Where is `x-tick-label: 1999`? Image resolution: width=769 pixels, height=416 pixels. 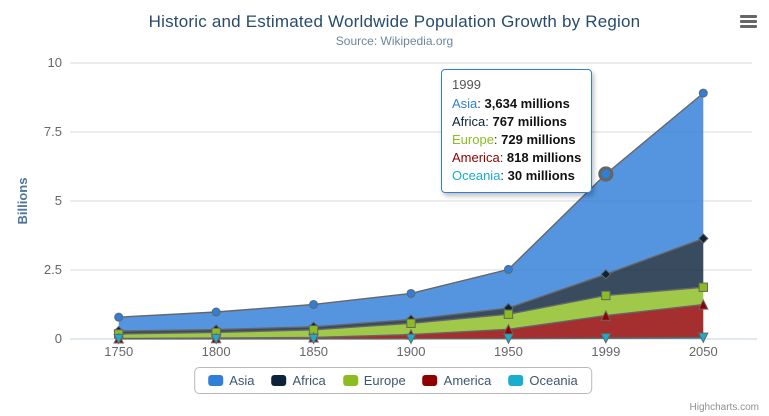 x-tick-label: 1999 is located at coordinates (605, 351).